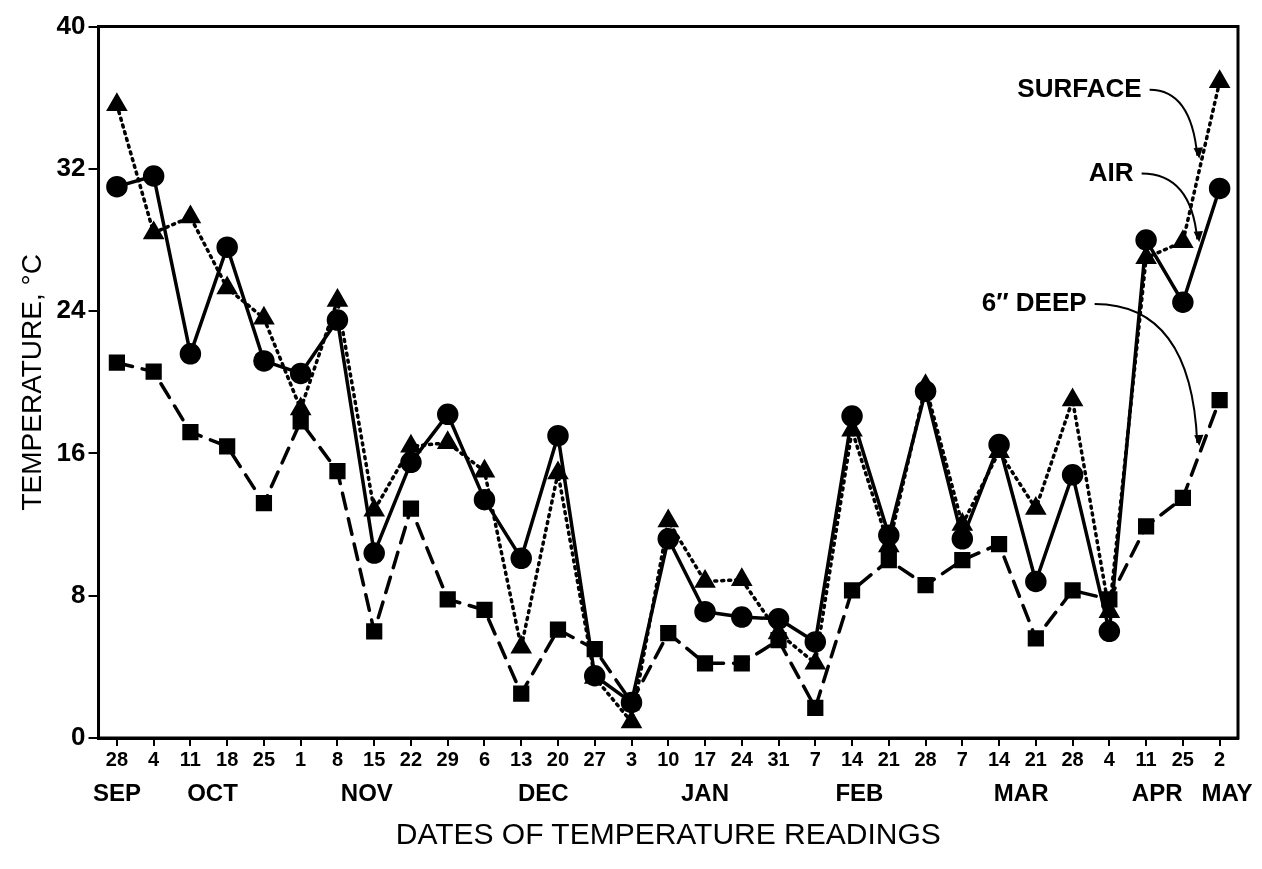 The width and height of the screenshot is (1262, 869). What do you see at coordinates (705, 792) in the screenshot?
I see `text: JAN` at bounding box center [705, 792].